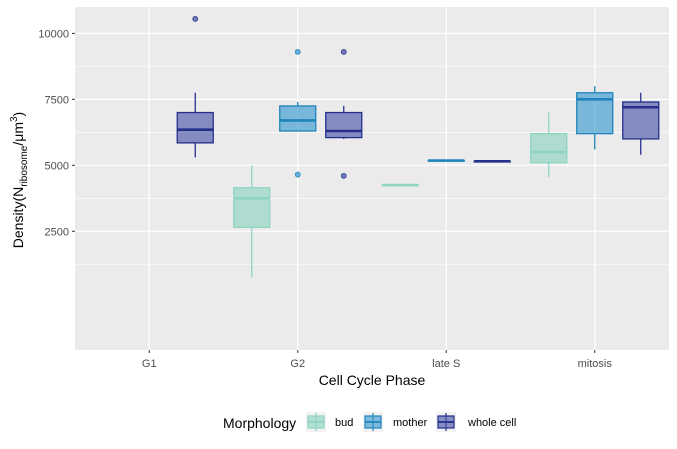 This screenshot has width=677, height=449. Describe the element at coordinates (491, 423) in the screenshot. I see `legend-label: whole cell` at that location.